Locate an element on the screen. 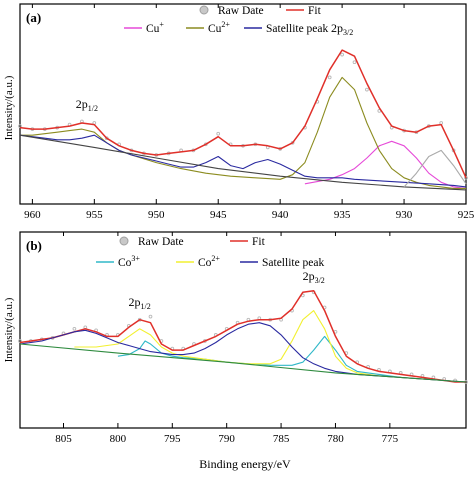  x-tick-label: 955 is located at coordinates (94, 215).